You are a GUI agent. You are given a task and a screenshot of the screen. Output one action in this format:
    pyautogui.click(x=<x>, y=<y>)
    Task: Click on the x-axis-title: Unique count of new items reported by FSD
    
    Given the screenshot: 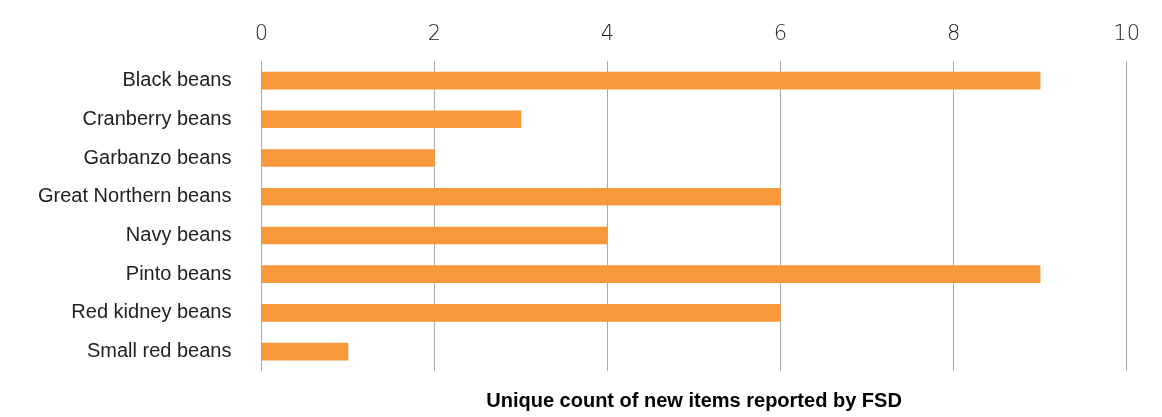 What is the action you would take?
    pyautogui.click(x=694, y=399)
    